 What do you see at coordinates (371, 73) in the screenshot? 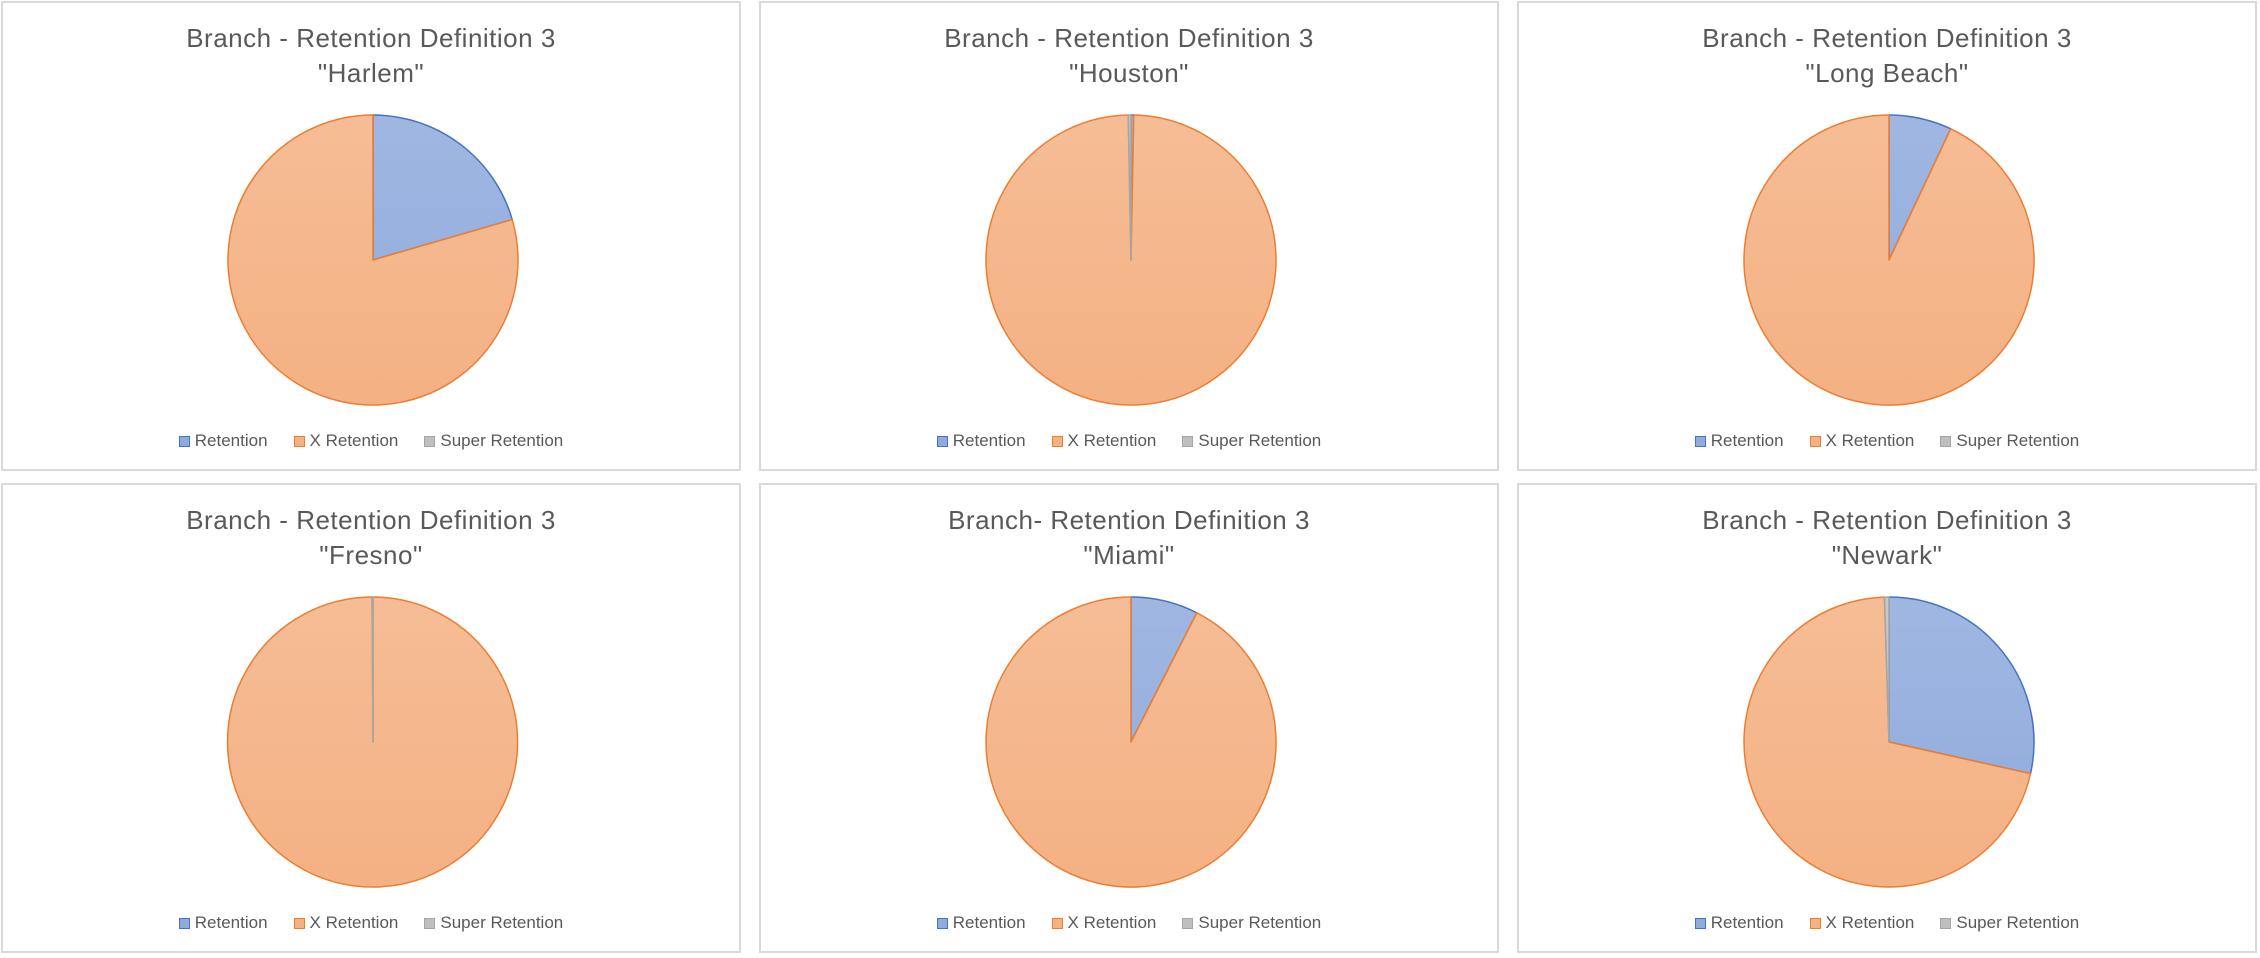
I see `chart-title-line2: "Harlem"` at bounding box center [371, 73].